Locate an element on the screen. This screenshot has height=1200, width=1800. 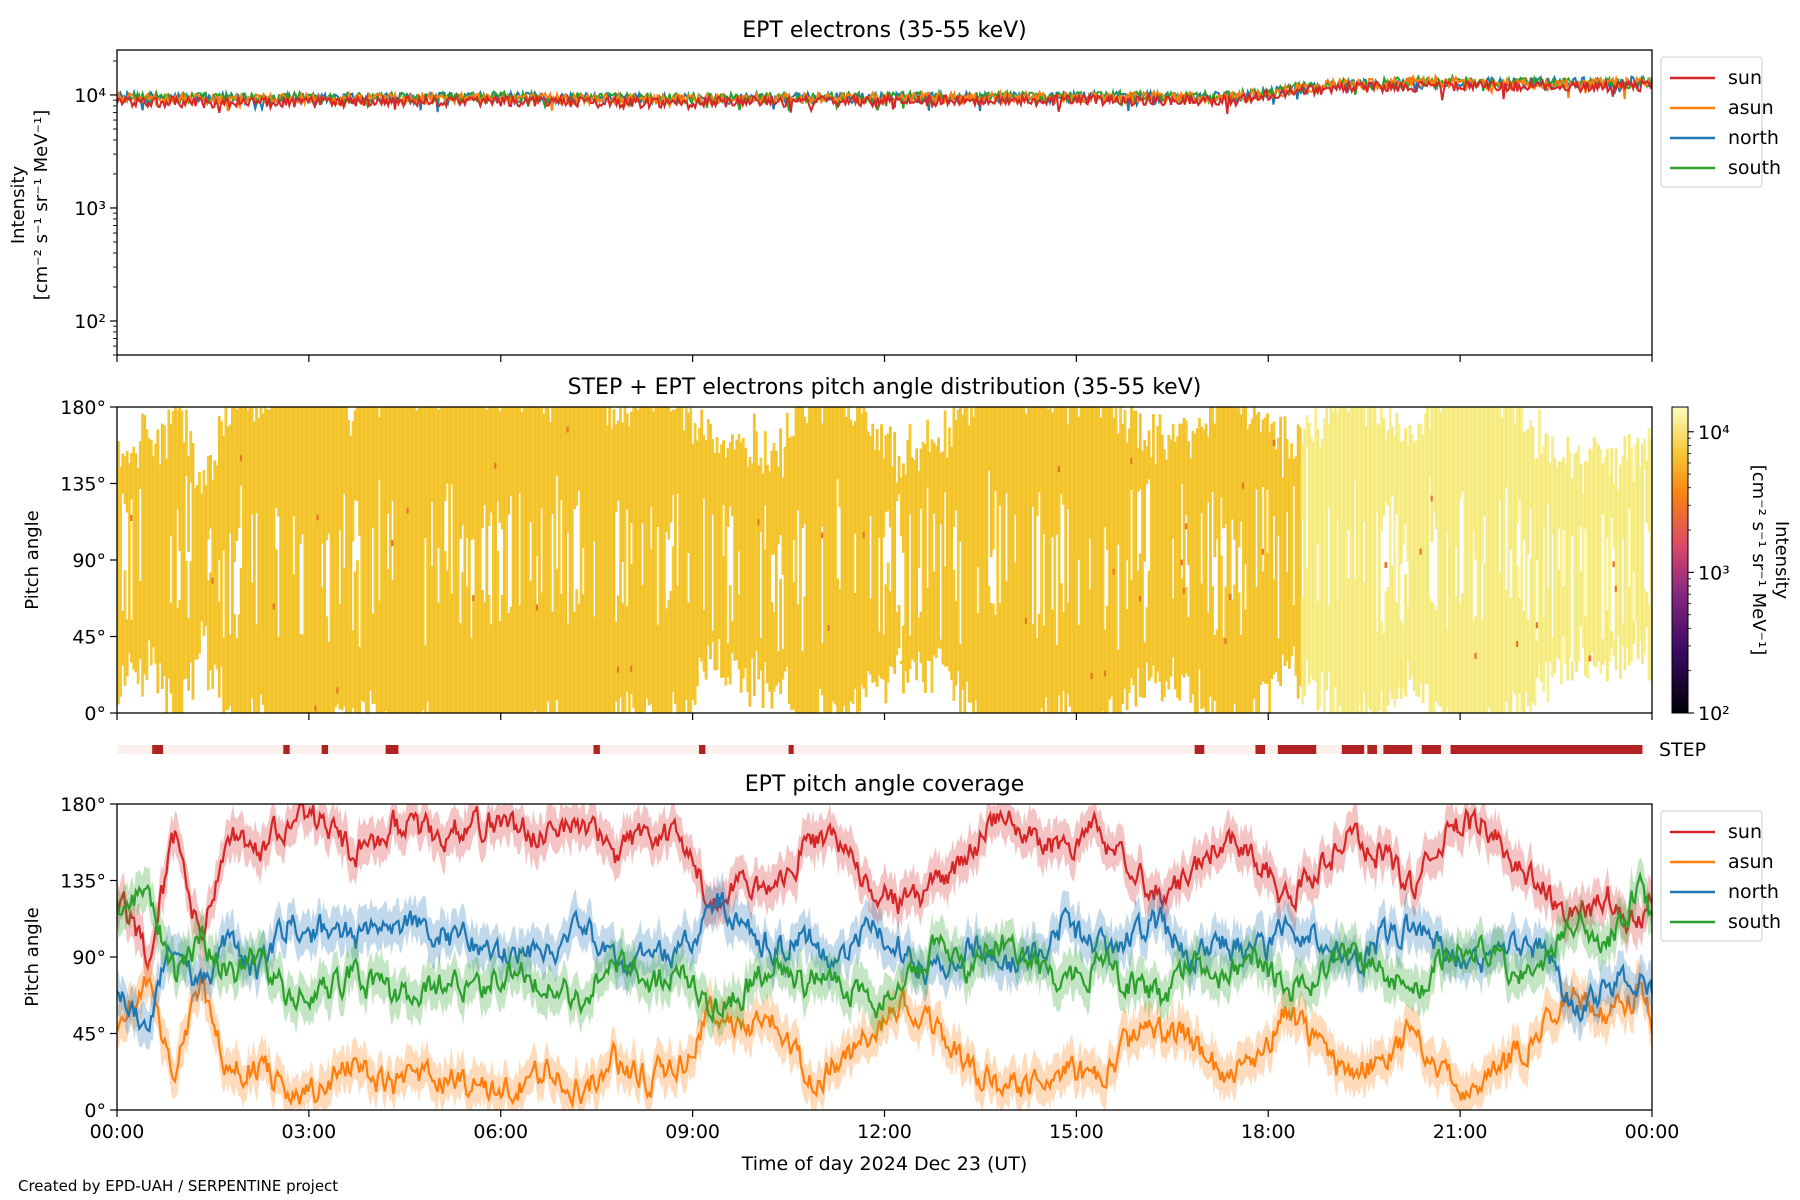
y-tick-label: 135° is located at coordinates (83, 882).